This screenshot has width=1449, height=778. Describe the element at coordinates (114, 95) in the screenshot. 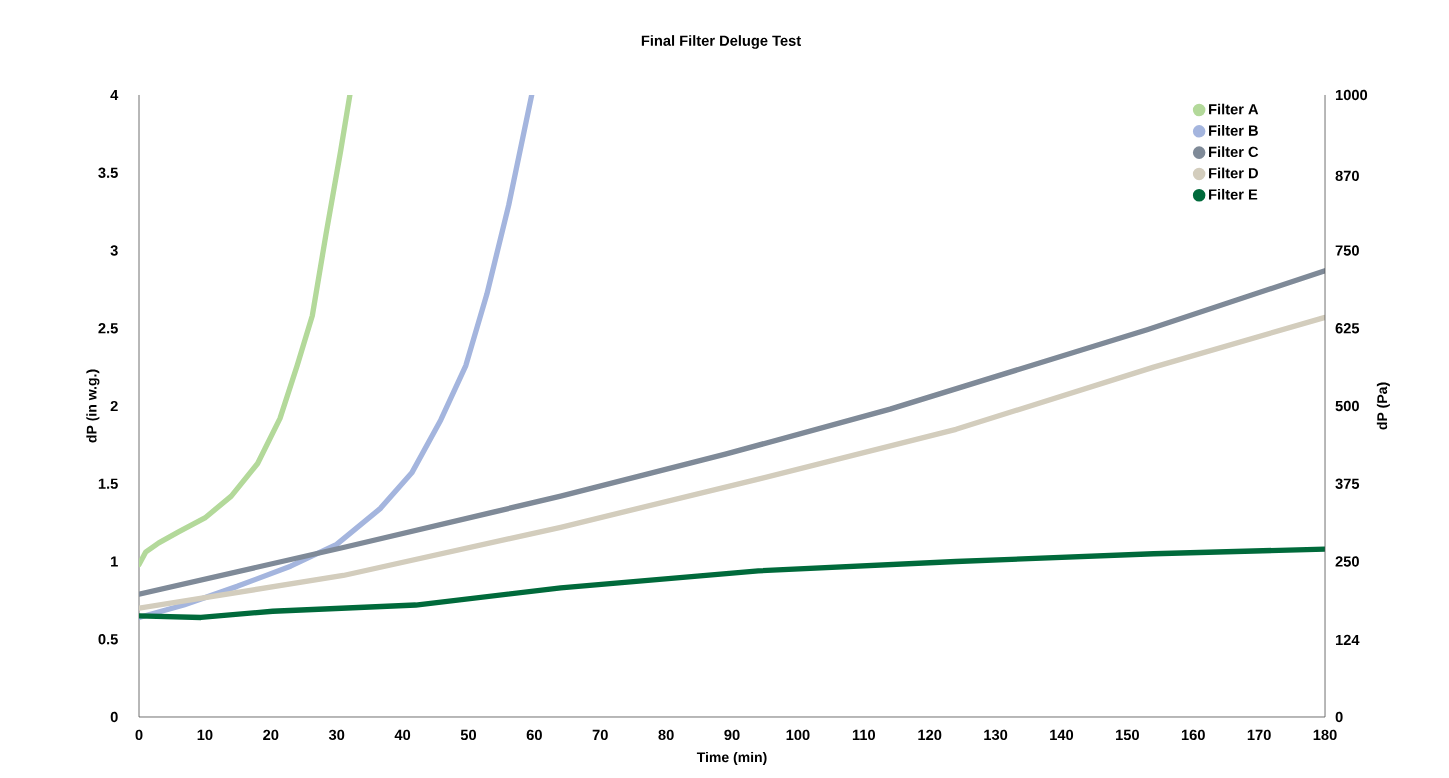

I see `y-tick-label: 4` at that location.